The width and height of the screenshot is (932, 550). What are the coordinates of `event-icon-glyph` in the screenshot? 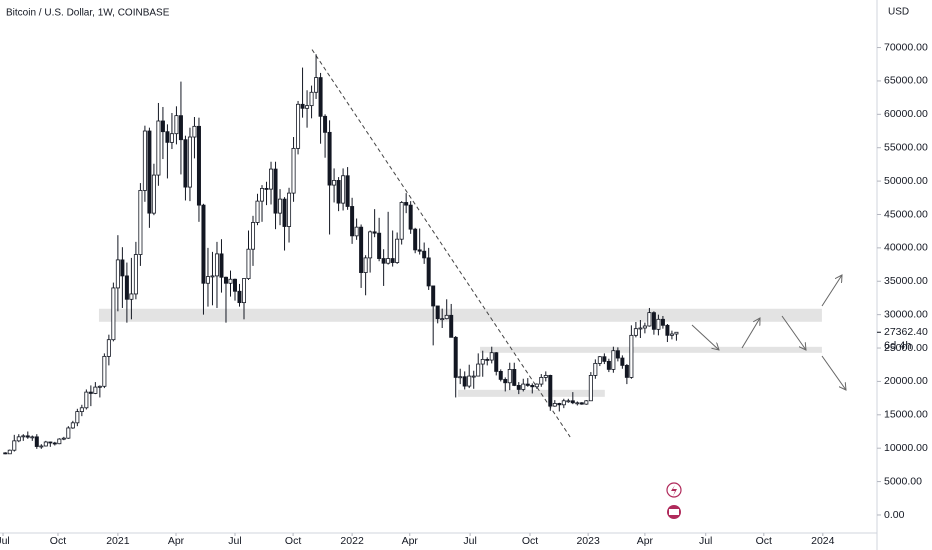 It's located at (674, 512).